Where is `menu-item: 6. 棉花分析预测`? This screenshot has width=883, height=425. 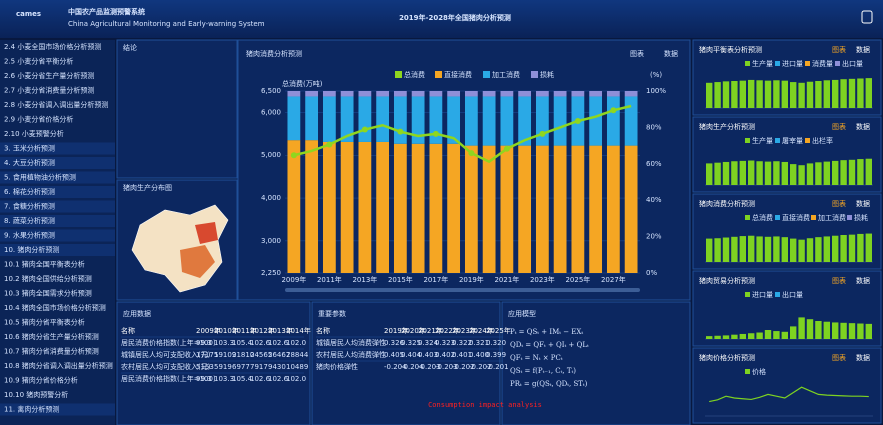 menu-item: 6. 棉花分析预测 is located at coordinates (29, 191).